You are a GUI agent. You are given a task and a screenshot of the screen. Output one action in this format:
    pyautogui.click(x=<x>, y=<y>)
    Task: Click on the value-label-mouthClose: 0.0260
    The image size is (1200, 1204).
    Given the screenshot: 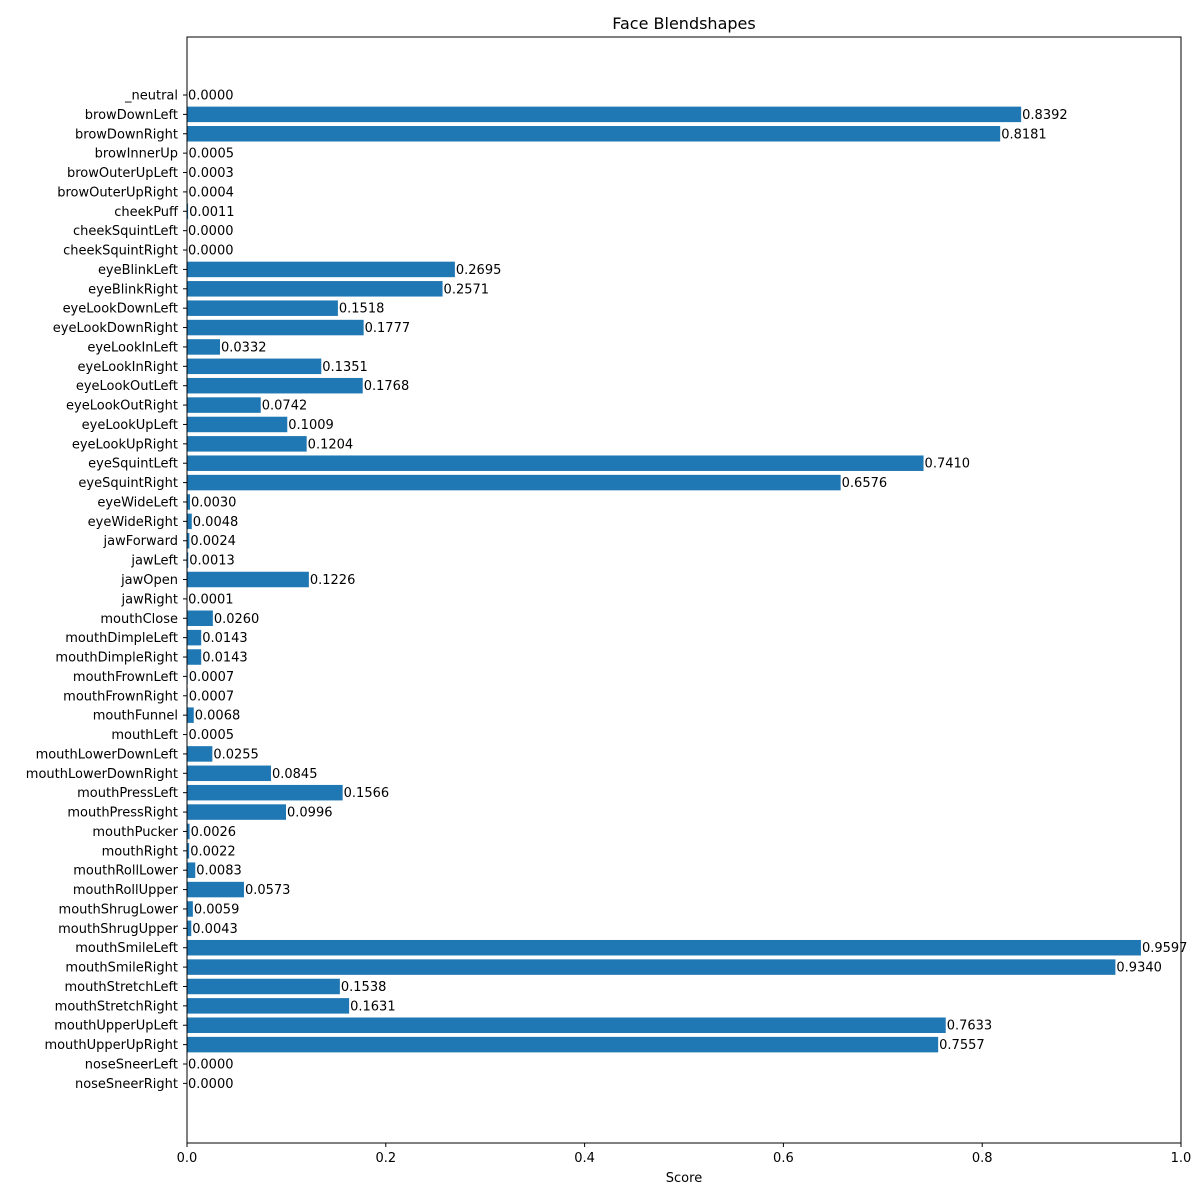 What is the action you would take?
    pyautogui.click(x=237, y=619)
    